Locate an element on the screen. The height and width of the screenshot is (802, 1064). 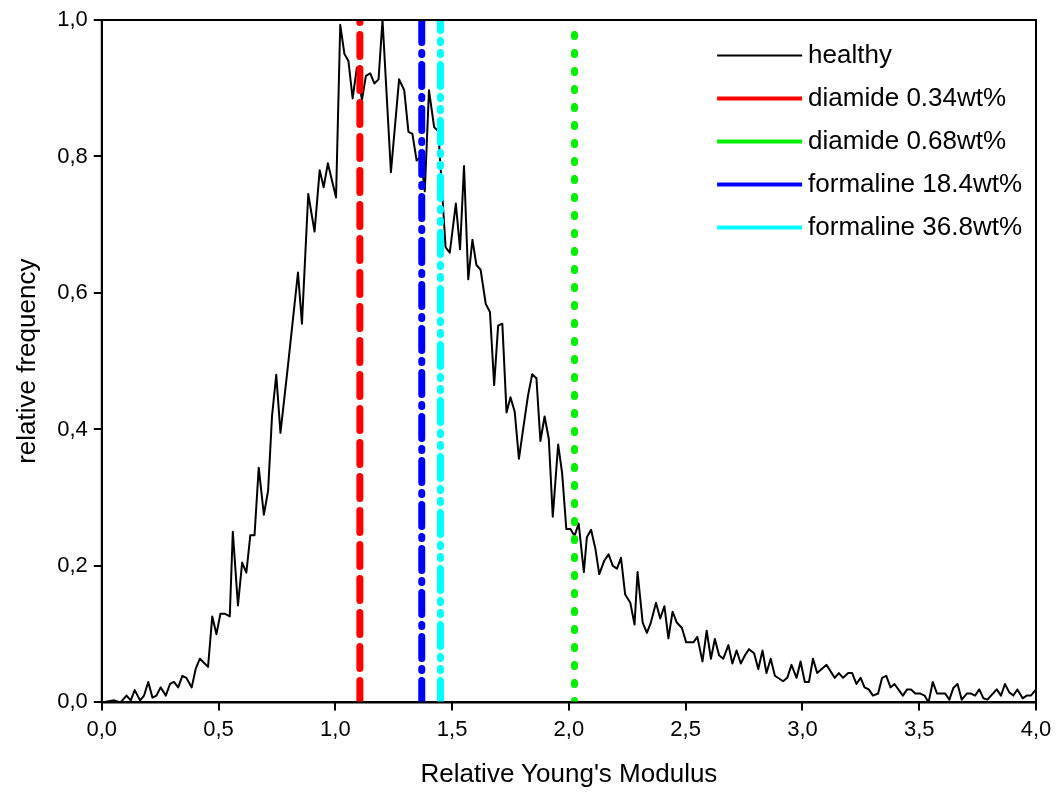
y-tick-label: 0,0 is located at coordinates (72, 701).